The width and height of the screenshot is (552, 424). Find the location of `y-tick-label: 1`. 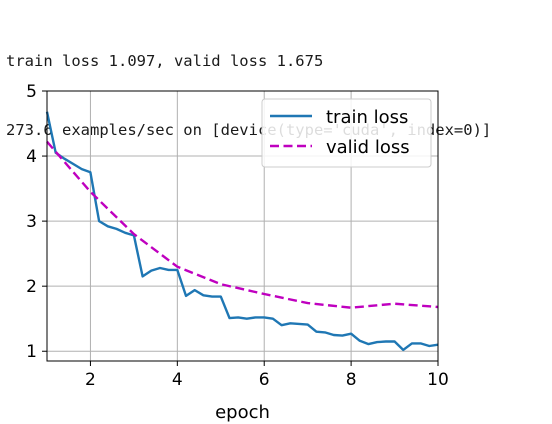

y-tick-label: 1 is located at coordinates (31, 352).